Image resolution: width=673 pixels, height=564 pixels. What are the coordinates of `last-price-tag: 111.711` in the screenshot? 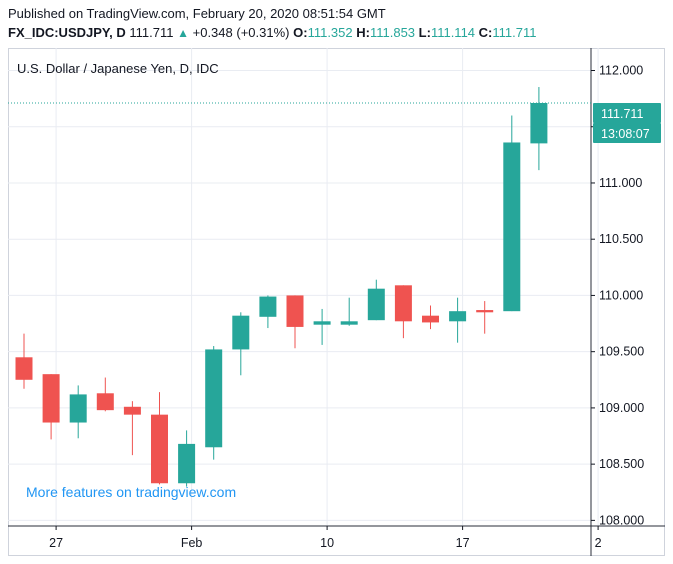 It's located at (627, 113).